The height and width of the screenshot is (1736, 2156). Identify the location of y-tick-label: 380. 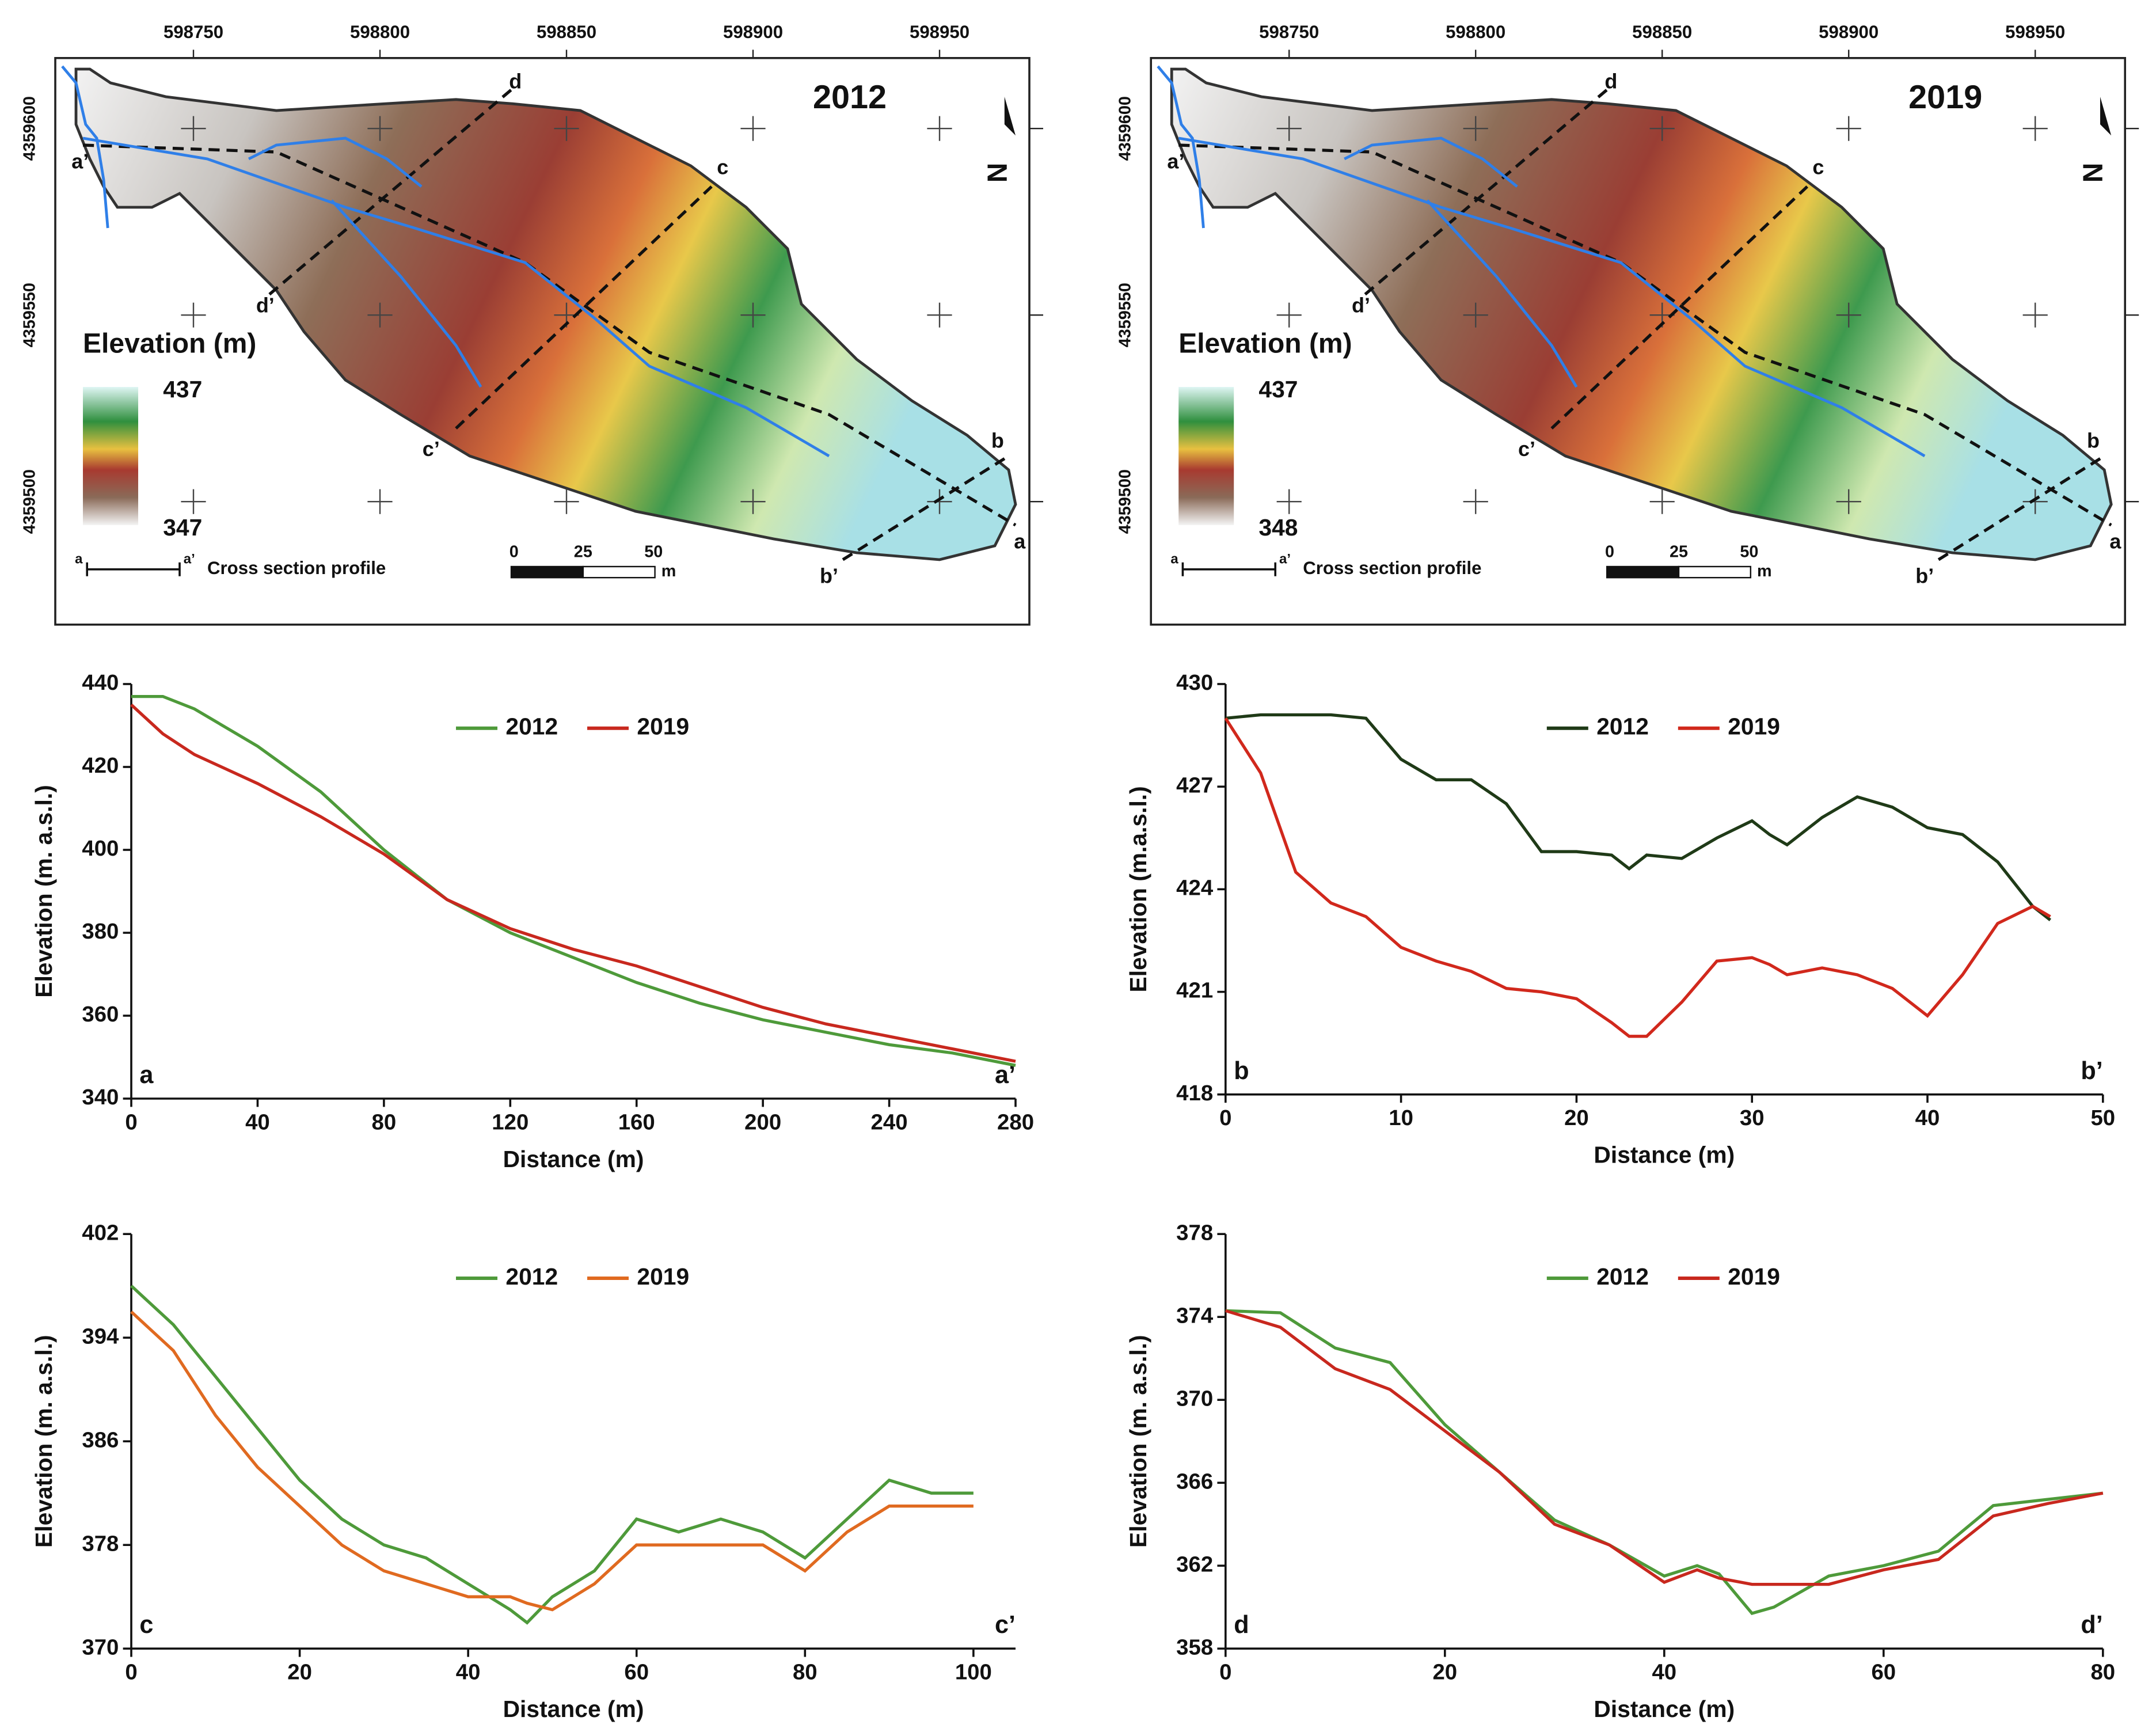
(101, 931).